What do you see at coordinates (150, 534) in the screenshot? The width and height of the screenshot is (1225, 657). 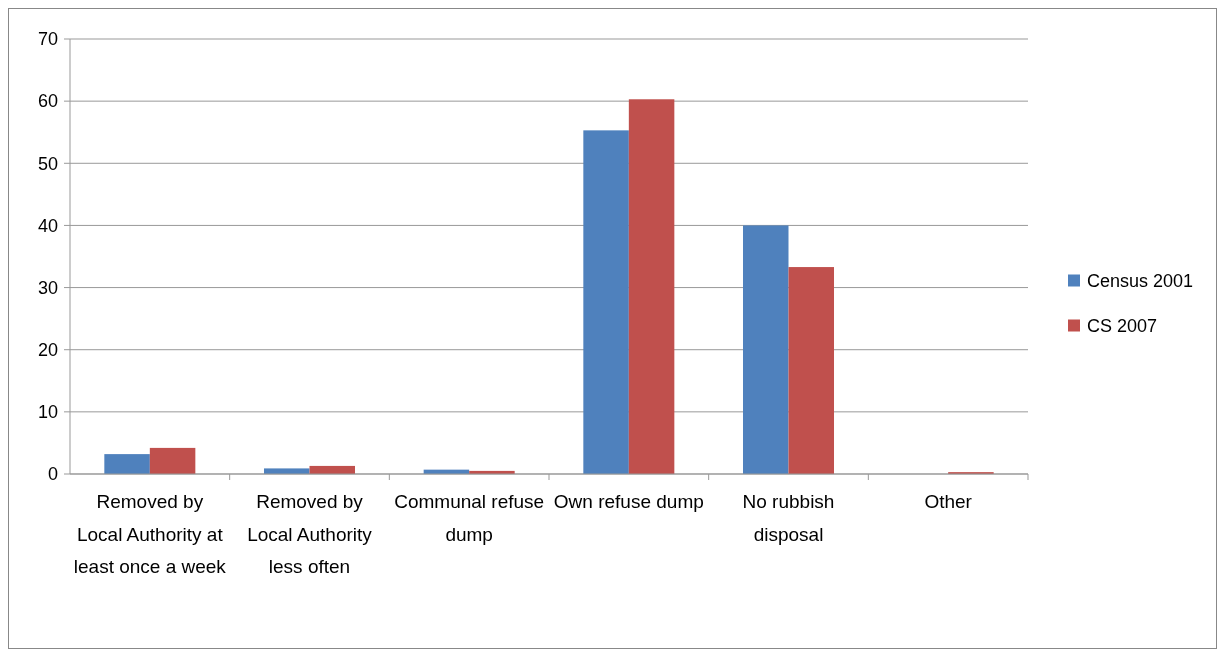 I see `x-tick-label: Removed by Local Authority at least once a week` at bounding box center [150, 534].